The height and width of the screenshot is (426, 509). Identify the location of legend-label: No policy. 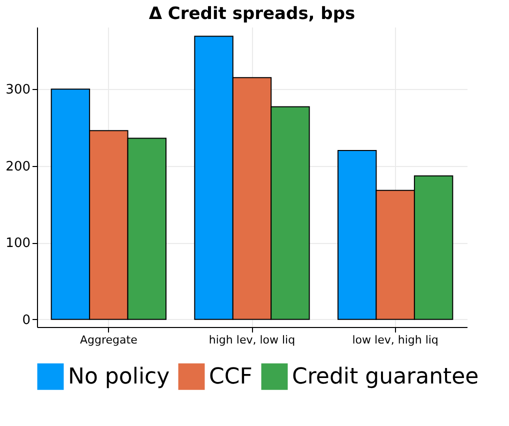
(119, 377).